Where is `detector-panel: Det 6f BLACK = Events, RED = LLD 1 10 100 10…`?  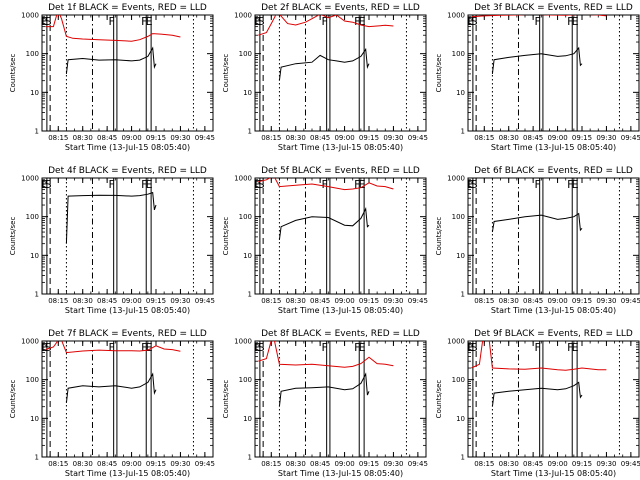 detector-panel: Det 6f BLACK = Events, RED = LLD 1 10 100 10… is located at coordinates (537, 240).